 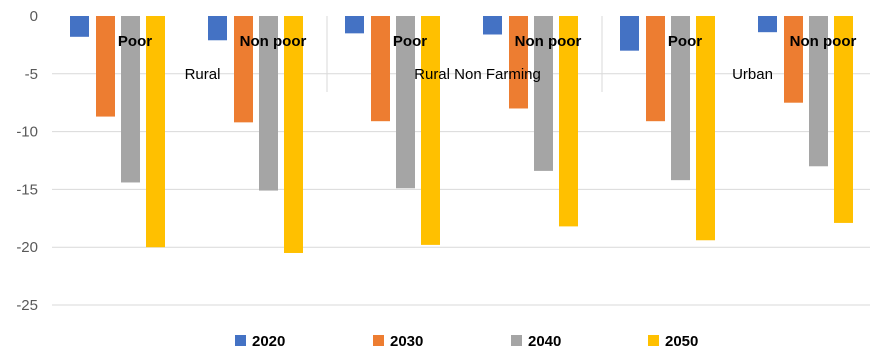 I want to click on legend-label: 2040, so click(x=544, y=341).